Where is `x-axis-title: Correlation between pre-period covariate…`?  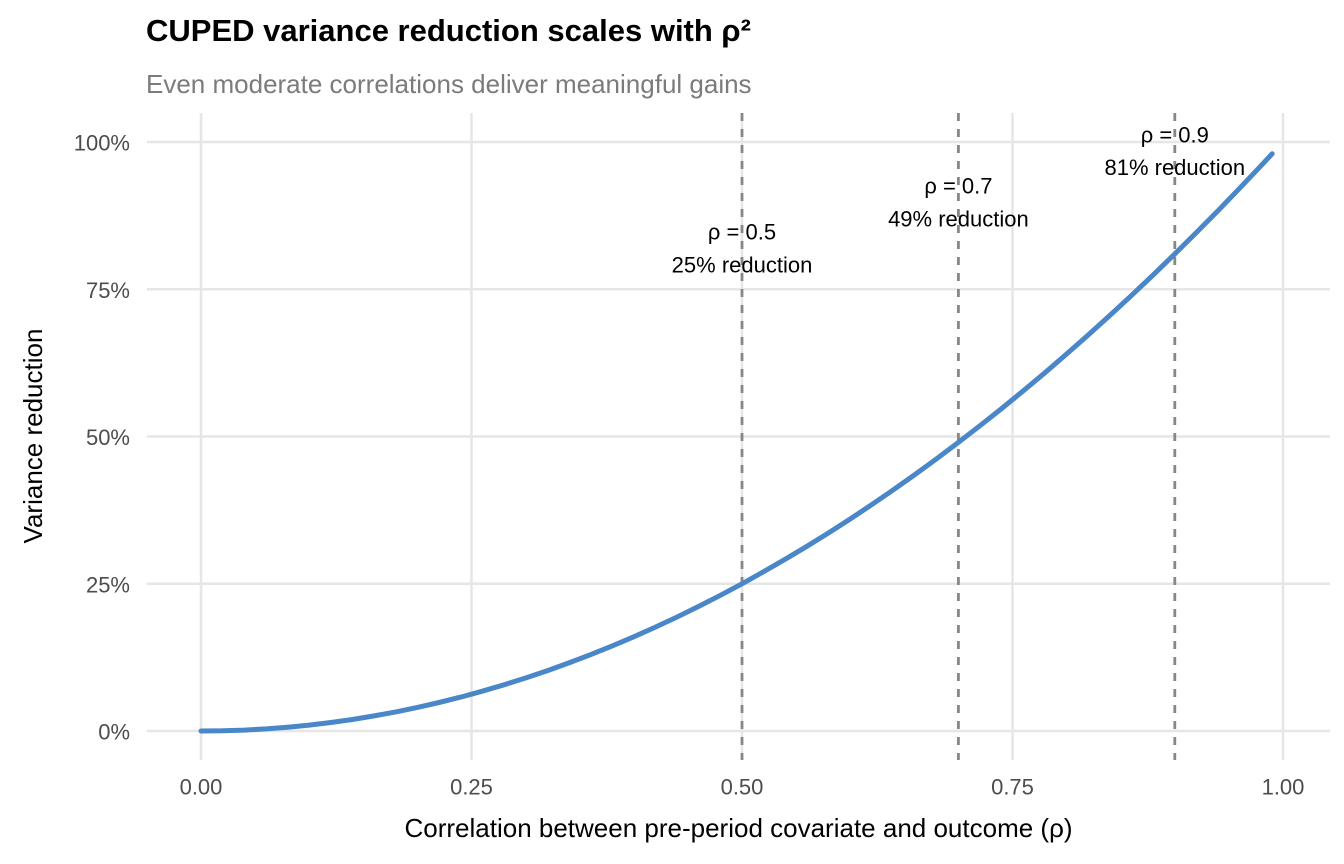
x-axis-title: Correlation between pre-period covariate… is located at coordinates (738, 828).